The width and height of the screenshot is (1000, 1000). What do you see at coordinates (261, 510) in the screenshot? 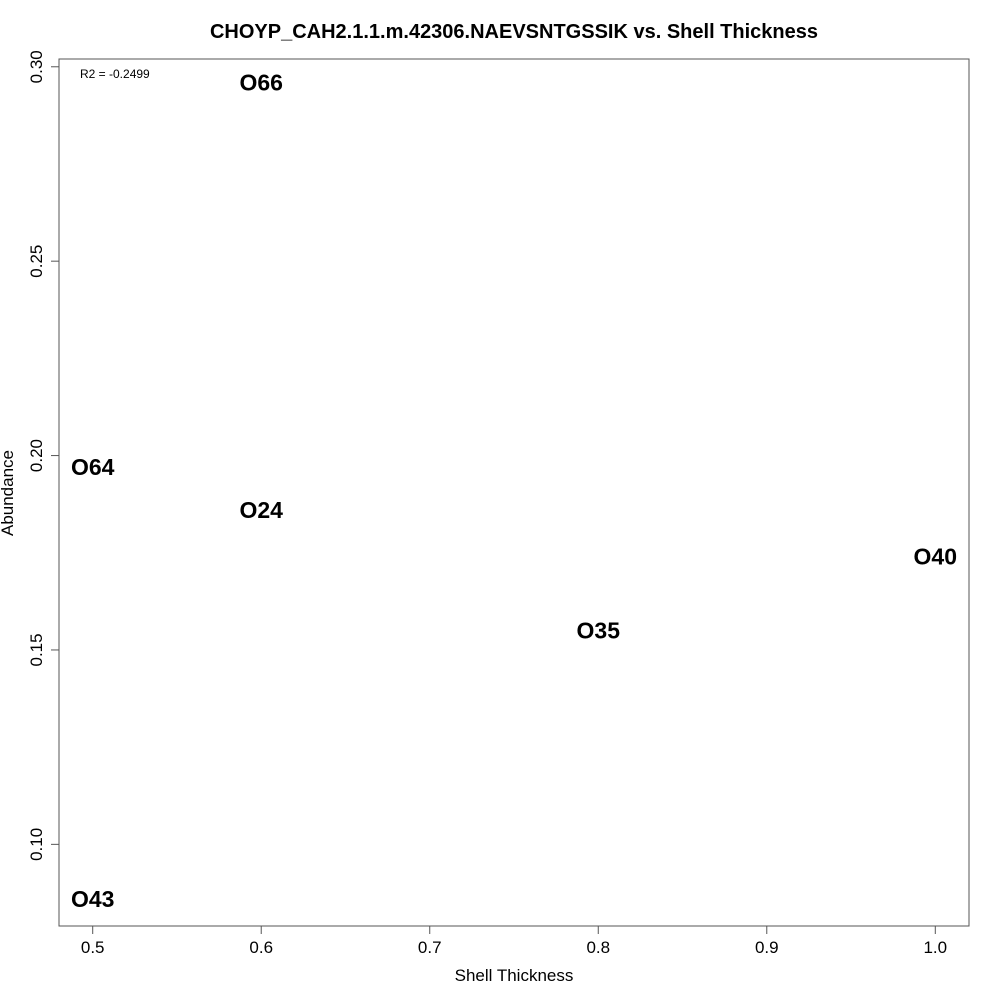
I see `point-label-o24: O24` at bounding box center [261, 510].